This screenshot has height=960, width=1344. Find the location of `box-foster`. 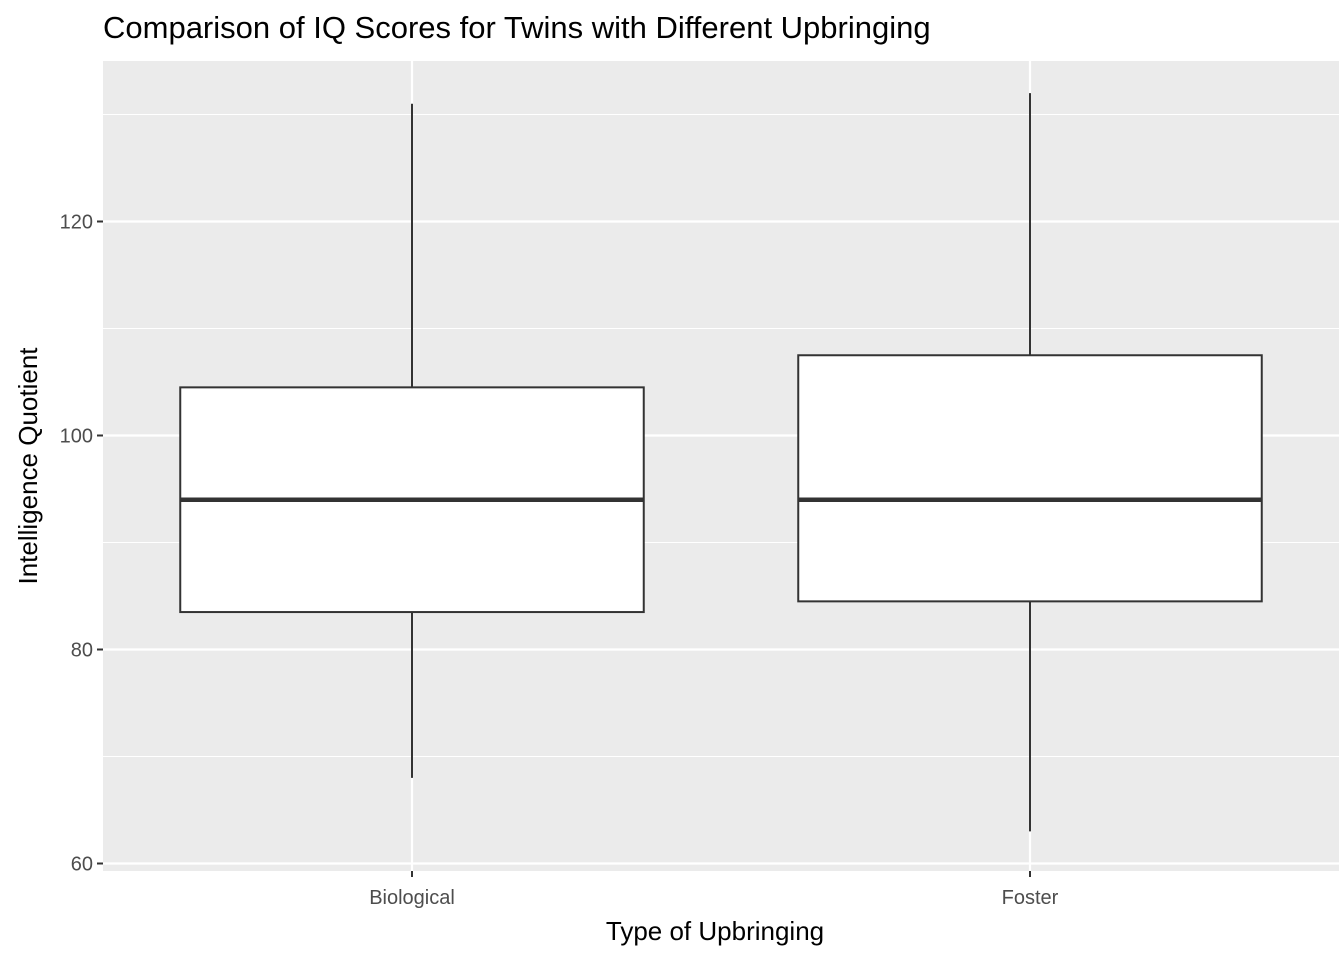

box-foster is located at coordinates (1030, 478).